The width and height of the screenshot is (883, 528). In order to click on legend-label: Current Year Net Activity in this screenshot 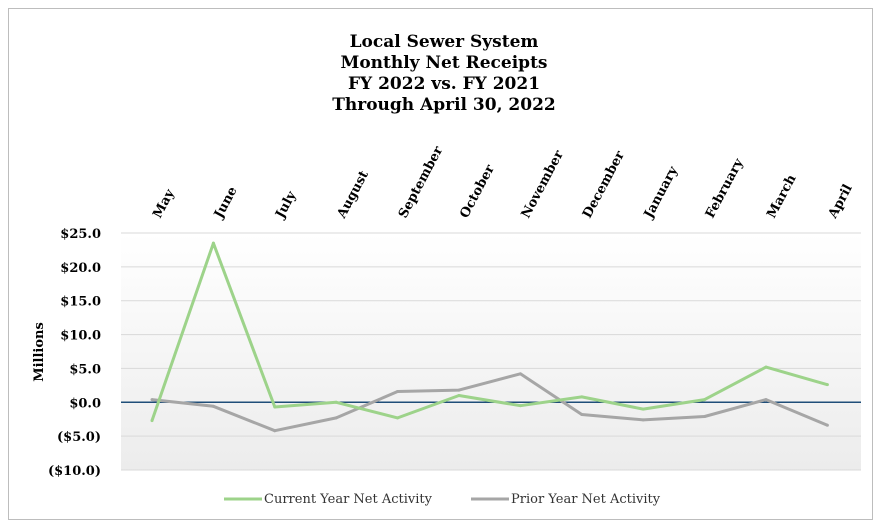, I will do `click(348, 499)`.